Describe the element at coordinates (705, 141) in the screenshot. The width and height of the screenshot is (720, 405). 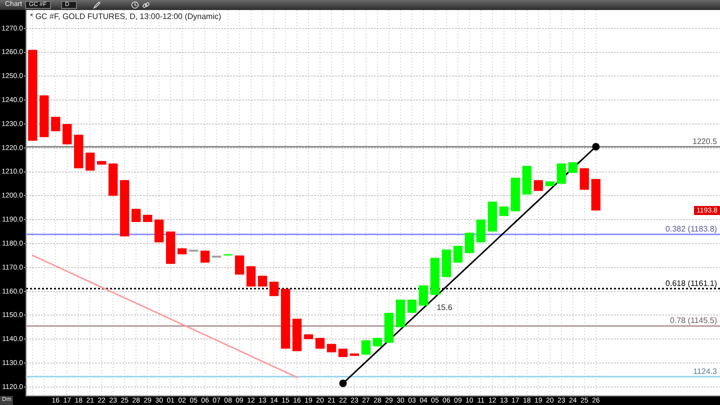
I see `ref-line-label: 1220.5` at that location.